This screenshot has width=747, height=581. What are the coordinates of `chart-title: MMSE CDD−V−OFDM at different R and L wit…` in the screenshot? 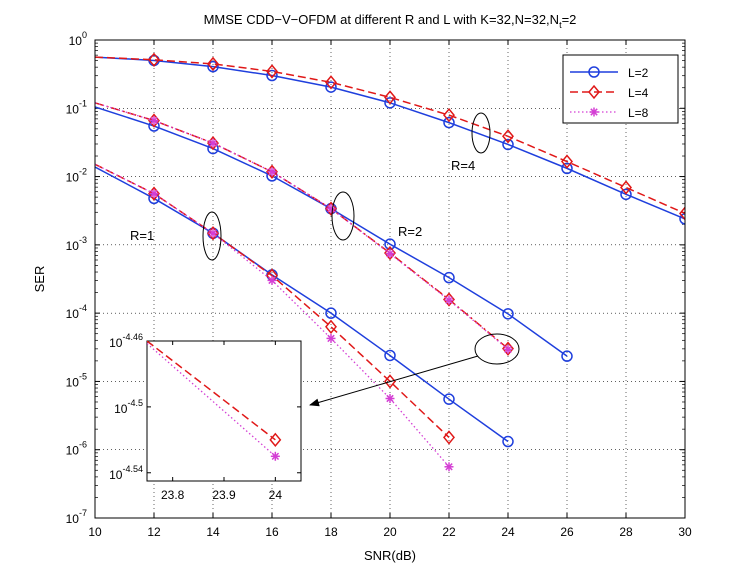 It's located at (390, 21).